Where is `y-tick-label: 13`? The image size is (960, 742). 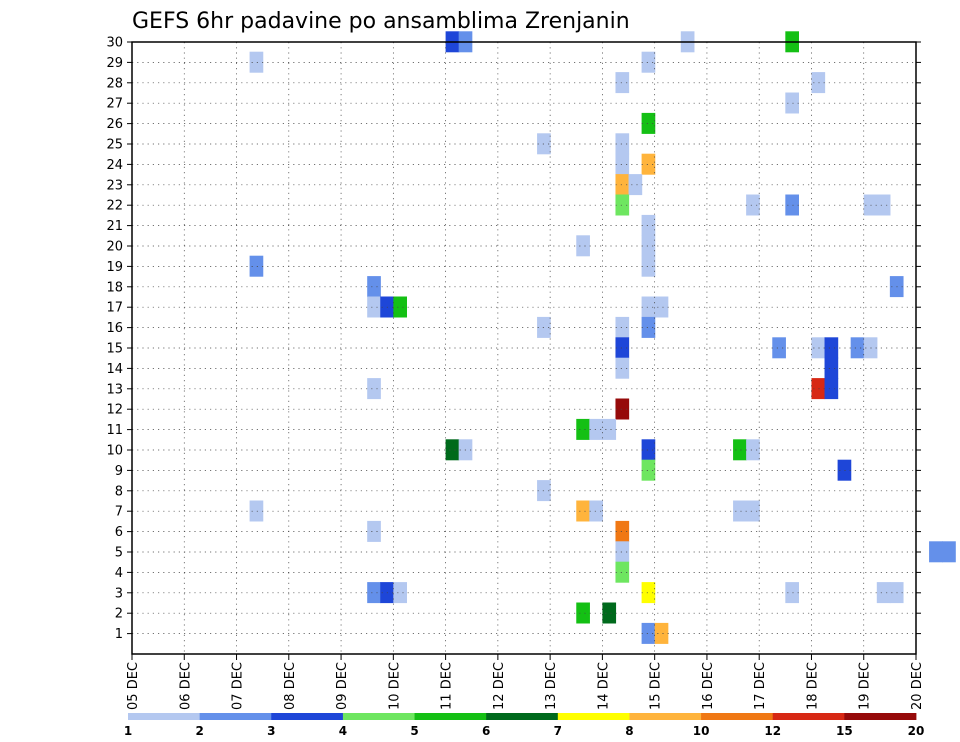
y-tick-label: 13 is located at coordinates (114, 389).